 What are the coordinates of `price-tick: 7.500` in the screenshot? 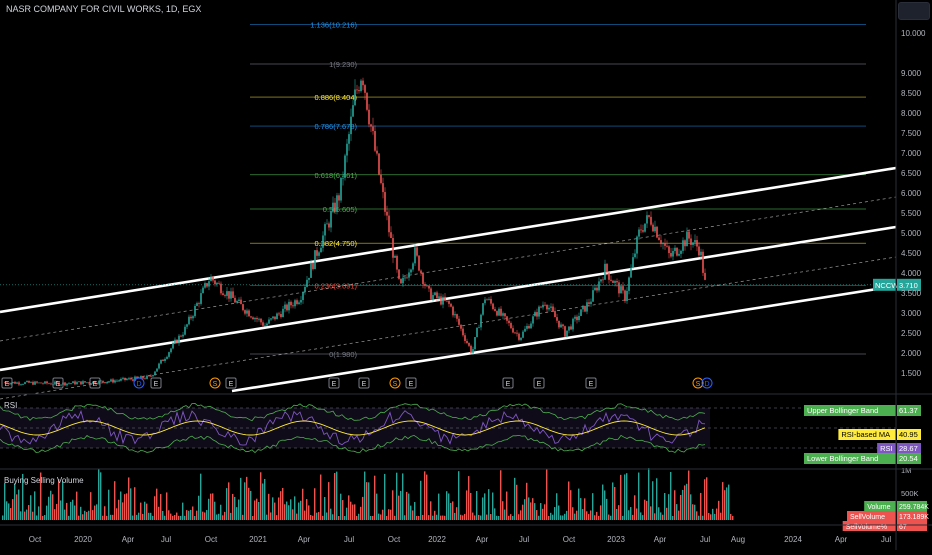 It's located at (911, 133).